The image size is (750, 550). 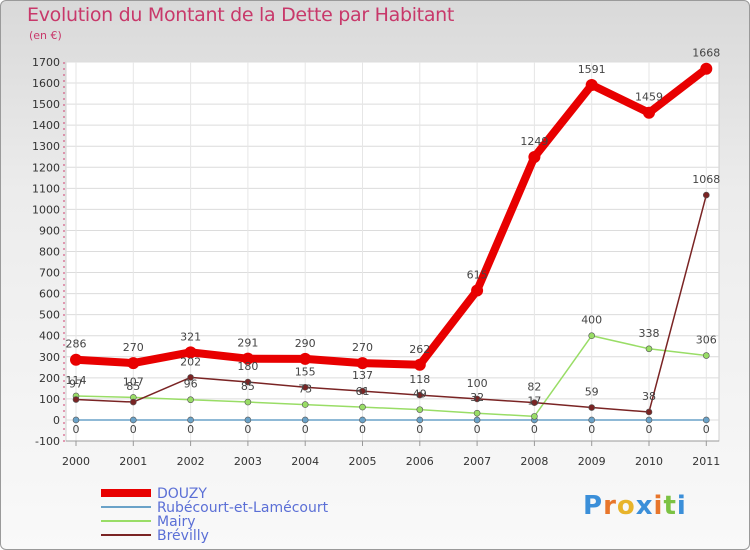 I want to click on y-tick-label: -100, so click(x=47, y=441).